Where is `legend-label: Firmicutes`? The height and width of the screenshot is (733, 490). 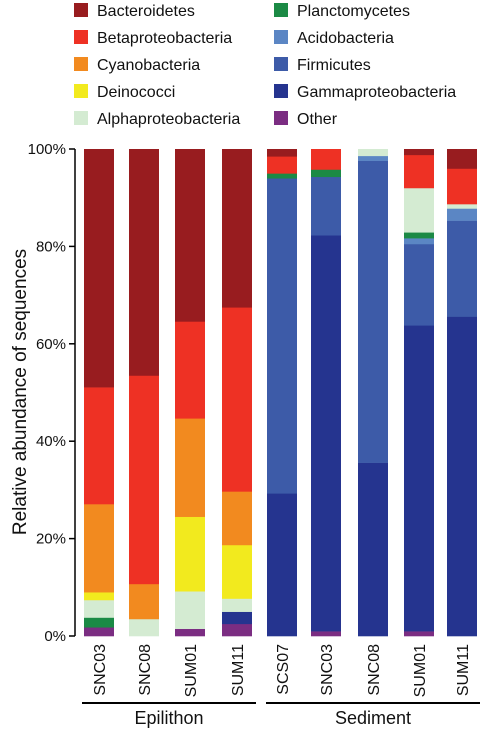
legend-label: Firmicutes is located at coordinates (334, 65).